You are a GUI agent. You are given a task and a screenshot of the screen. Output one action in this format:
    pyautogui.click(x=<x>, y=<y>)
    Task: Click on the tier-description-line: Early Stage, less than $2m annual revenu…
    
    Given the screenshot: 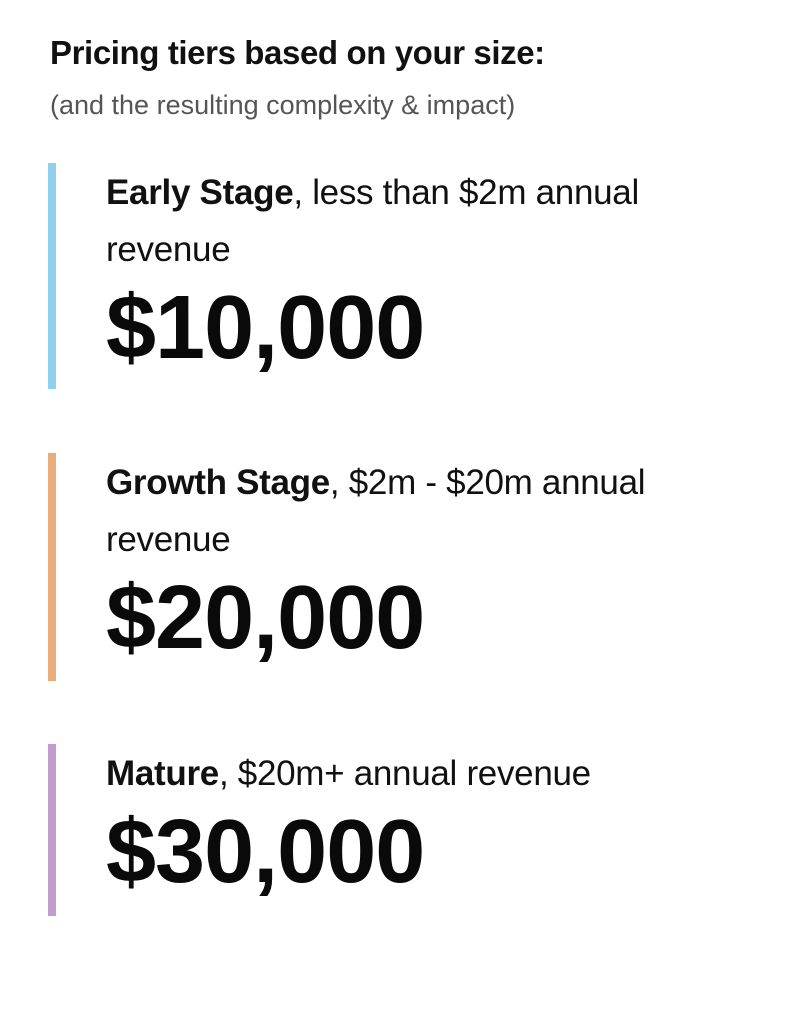 What is the action you would take?
    pyautogui.click(x=427, y=221)
    